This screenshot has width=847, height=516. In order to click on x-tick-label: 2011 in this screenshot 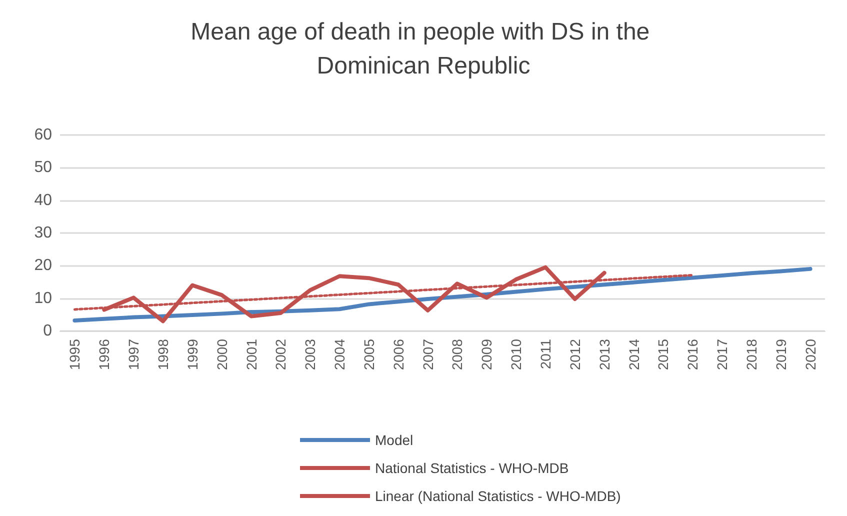, I will do `click(545, 354)`.